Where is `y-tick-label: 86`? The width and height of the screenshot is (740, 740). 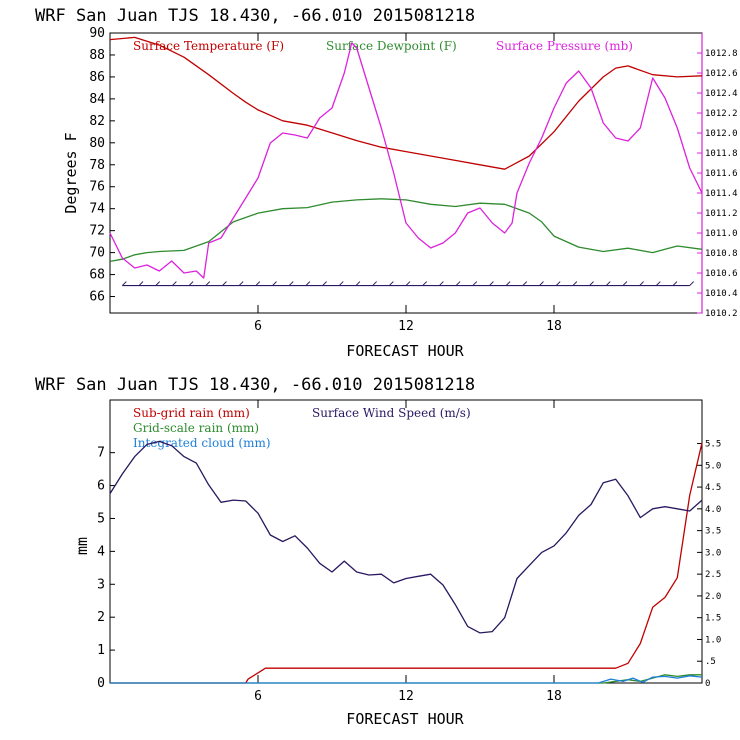
y-tick-label: 86 is located at coordinates (97, 77).